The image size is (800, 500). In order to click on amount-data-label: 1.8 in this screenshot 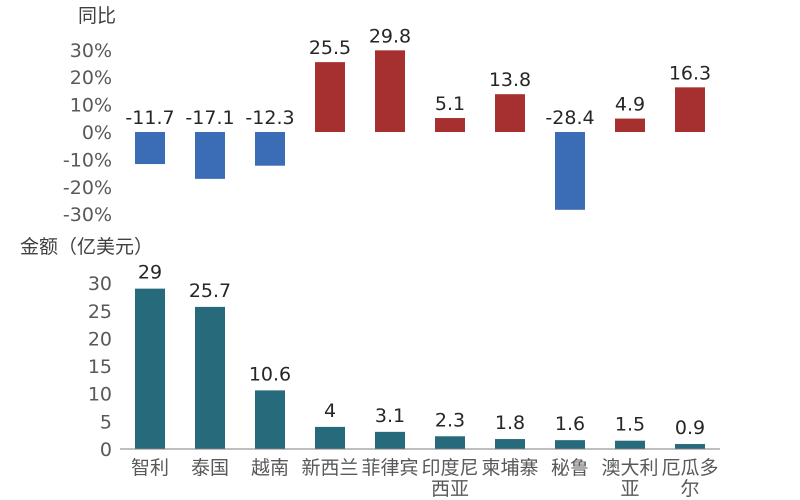, I will do `click(510, 423)`.